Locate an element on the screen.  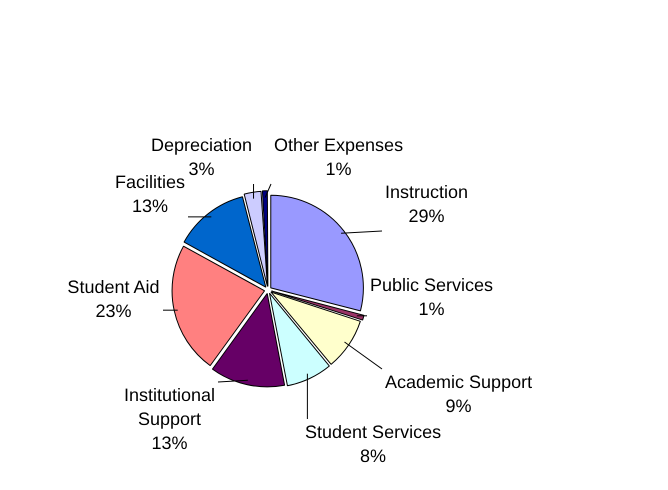
slice-label: Academic Support is located at coordinates (458, 382).